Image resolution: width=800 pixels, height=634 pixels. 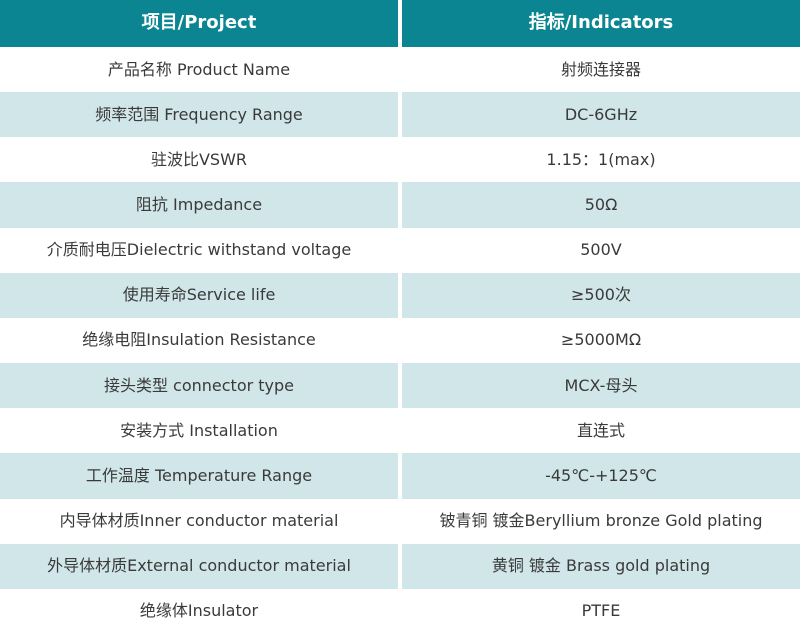 I want to click on header-indicators-column: 指标/Indicators, so click(x=601, y=23).